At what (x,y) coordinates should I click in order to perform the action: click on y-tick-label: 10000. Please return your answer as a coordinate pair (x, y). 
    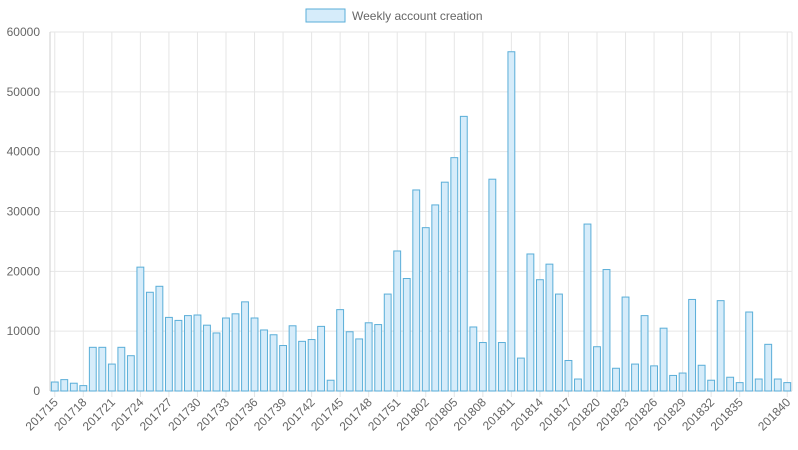
    Looking at the image, I should click on (24, 331).